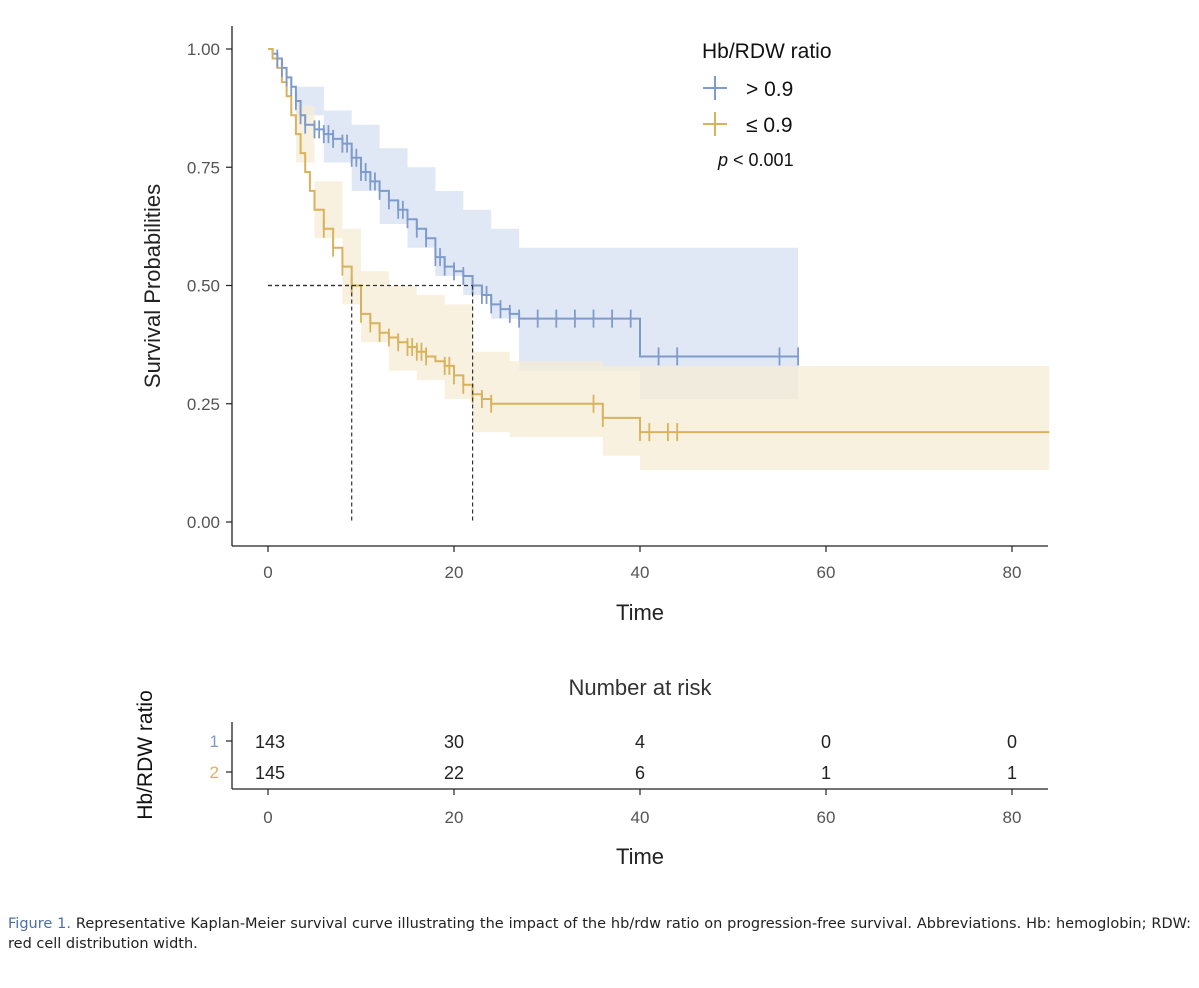  Describe the element at coordinates (270, 773) in the screenshot. I see `risk-cell: 145` at that location.